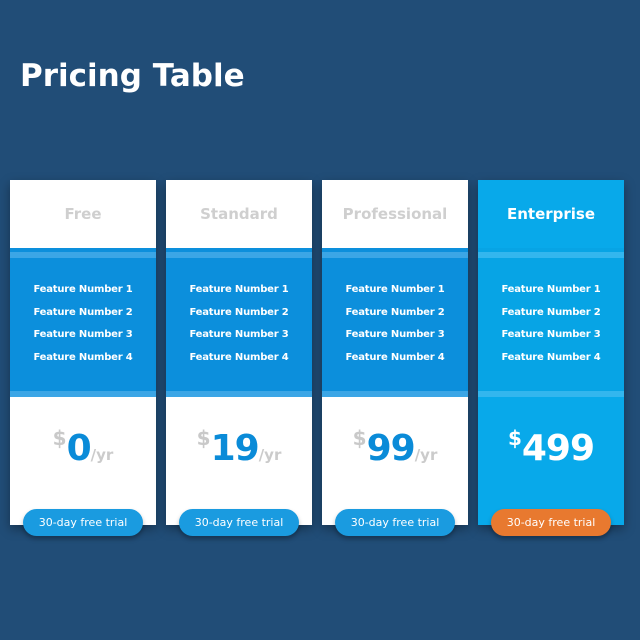 The image size is (640, 640). What do you see at coordinates (391, 448) in the screenshot?
I see `price-amount: 99` at bounding box center [391, 448].